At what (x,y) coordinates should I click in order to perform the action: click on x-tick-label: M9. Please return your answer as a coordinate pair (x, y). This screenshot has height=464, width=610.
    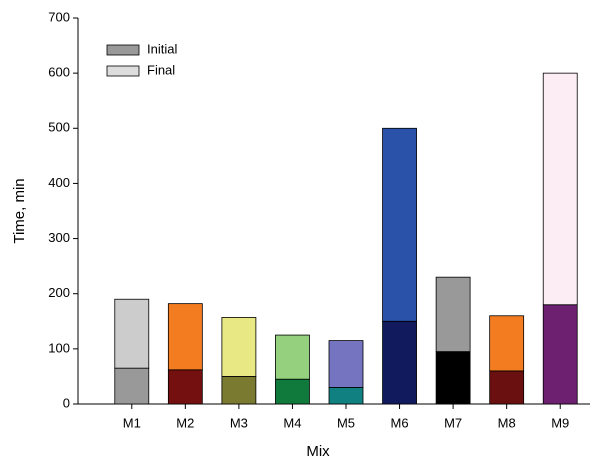
    Looking at the image, I should click on (560, 422).